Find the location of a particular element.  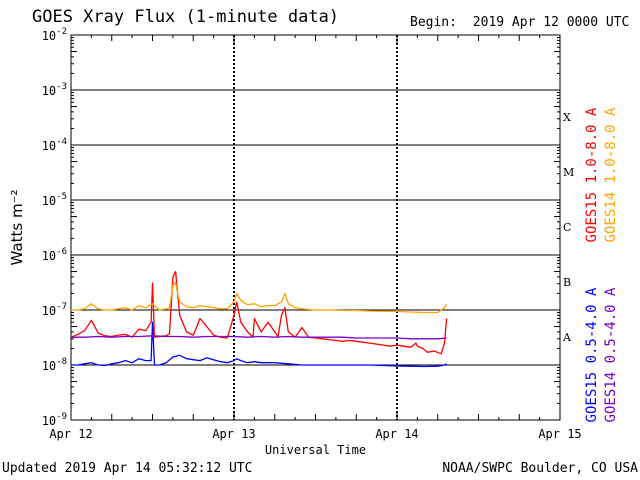

x-axis-title: Universal Time is located at coordinates (315, 450).